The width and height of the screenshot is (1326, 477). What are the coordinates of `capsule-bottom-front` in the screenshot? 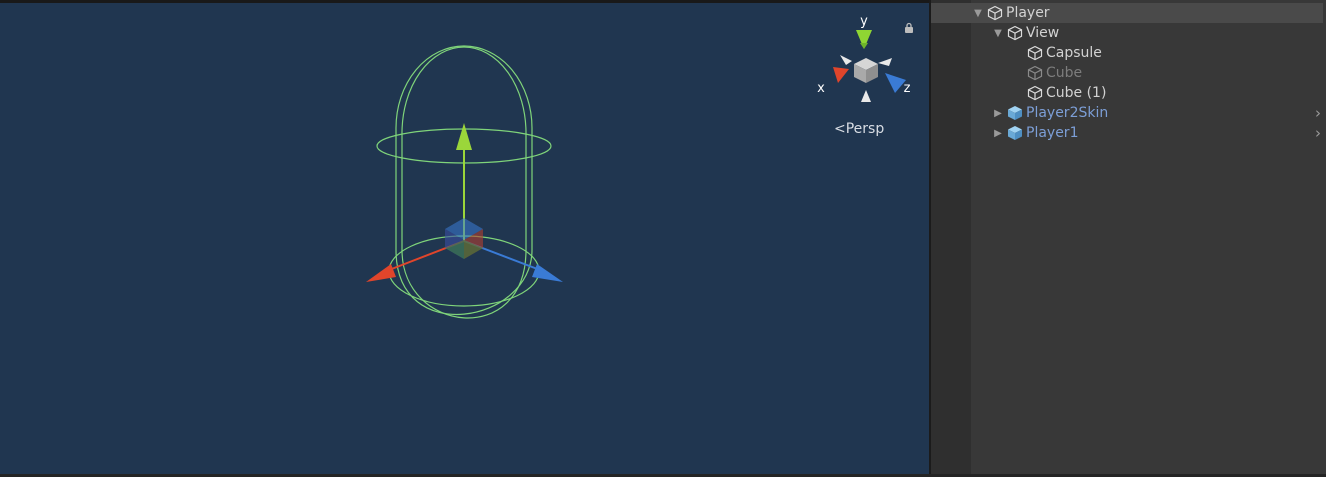 It's located at (464, 284).